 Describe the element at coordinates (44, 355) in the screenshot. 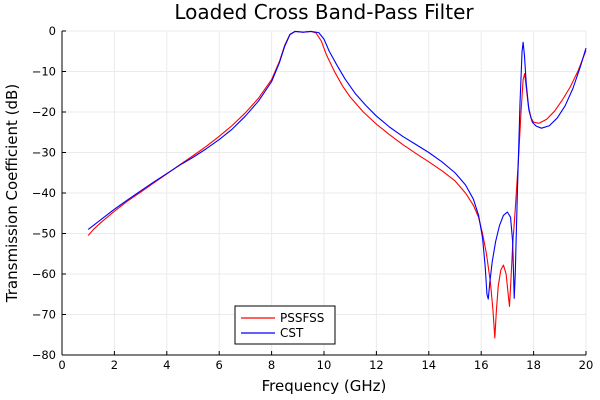

I see `y-tick-label: −80` at that location.